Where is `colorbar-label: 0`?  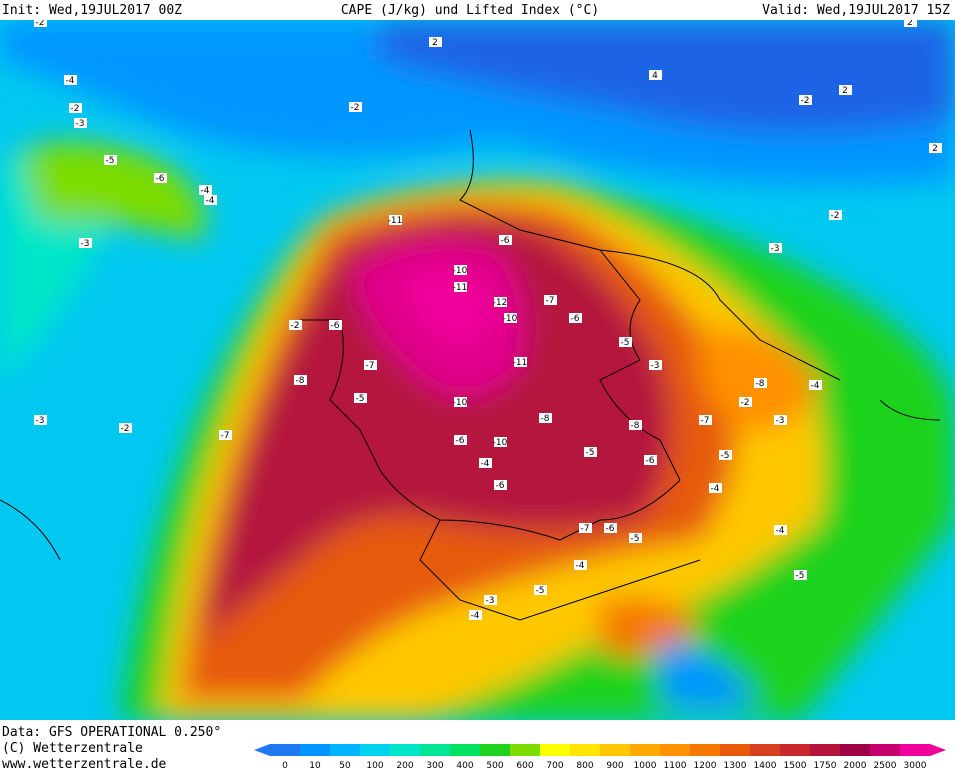 colorbar-label: 0 is located at coordinates (285, 765).